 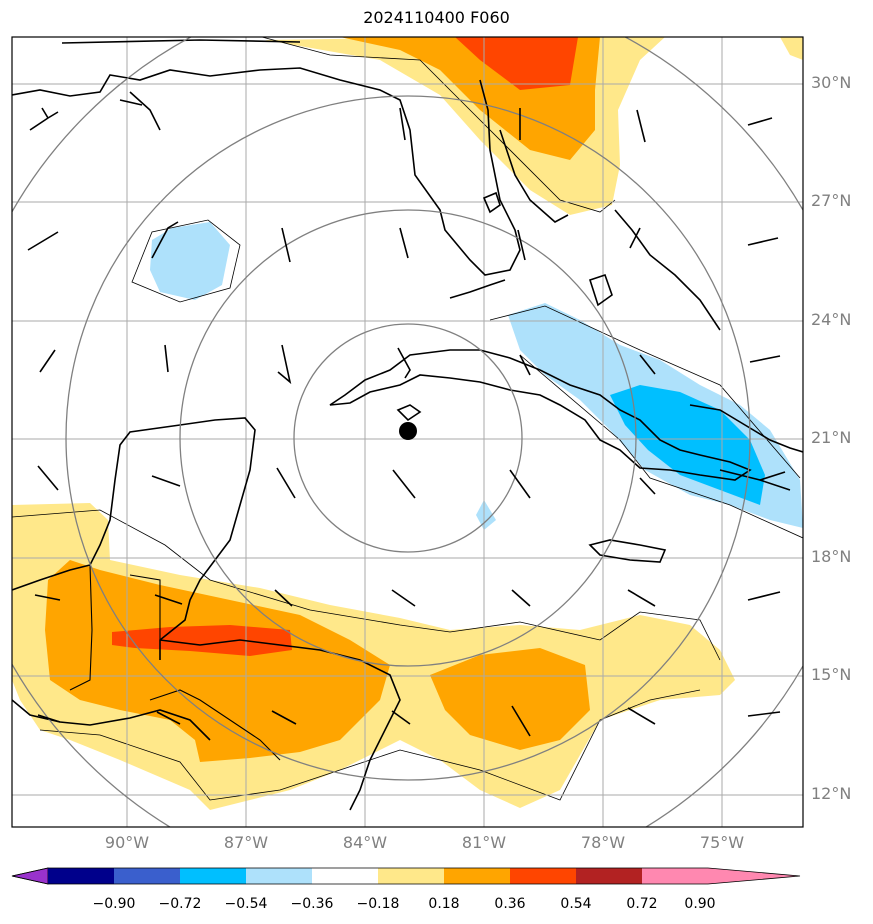 I want to click on colorbar-tick-label: 0.54, so click(x=576, y=904).